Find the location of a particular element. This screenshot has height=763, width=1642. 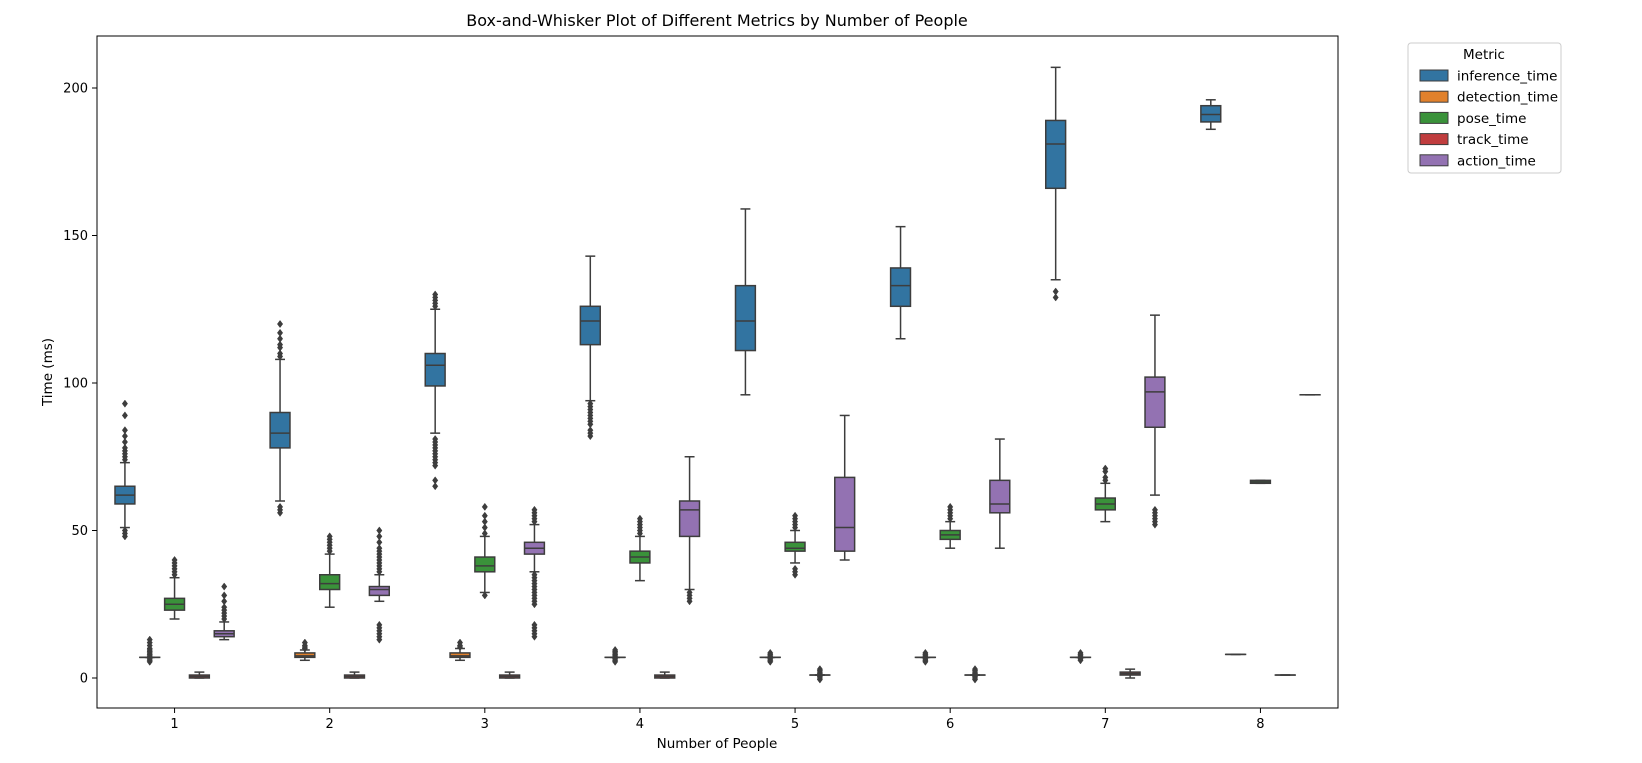

y-tick-label: 0 is located at coordinates (84, 679).